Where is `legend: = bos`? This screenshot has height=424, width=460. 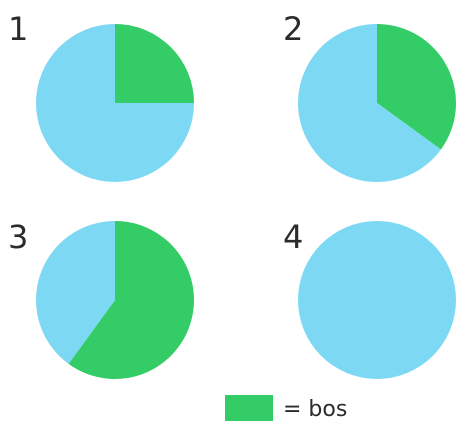
legend: = bos is located at coordinates (286, 408).